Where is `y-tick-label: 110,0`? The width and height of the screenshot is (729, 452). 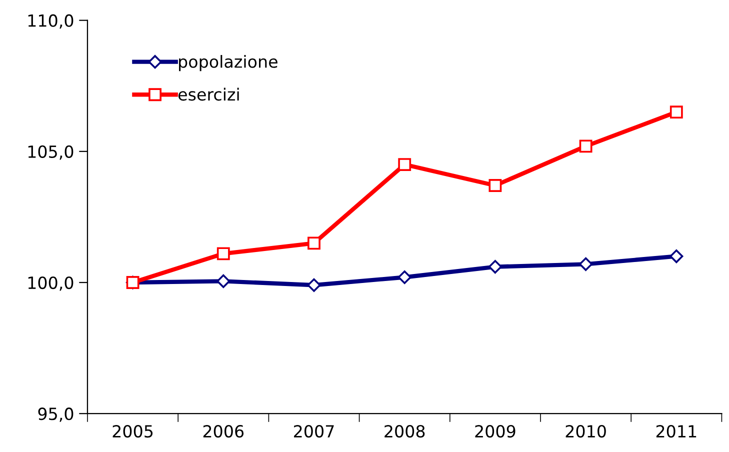 y-tick-label: 110,0 is located at coordinates (51, 21).